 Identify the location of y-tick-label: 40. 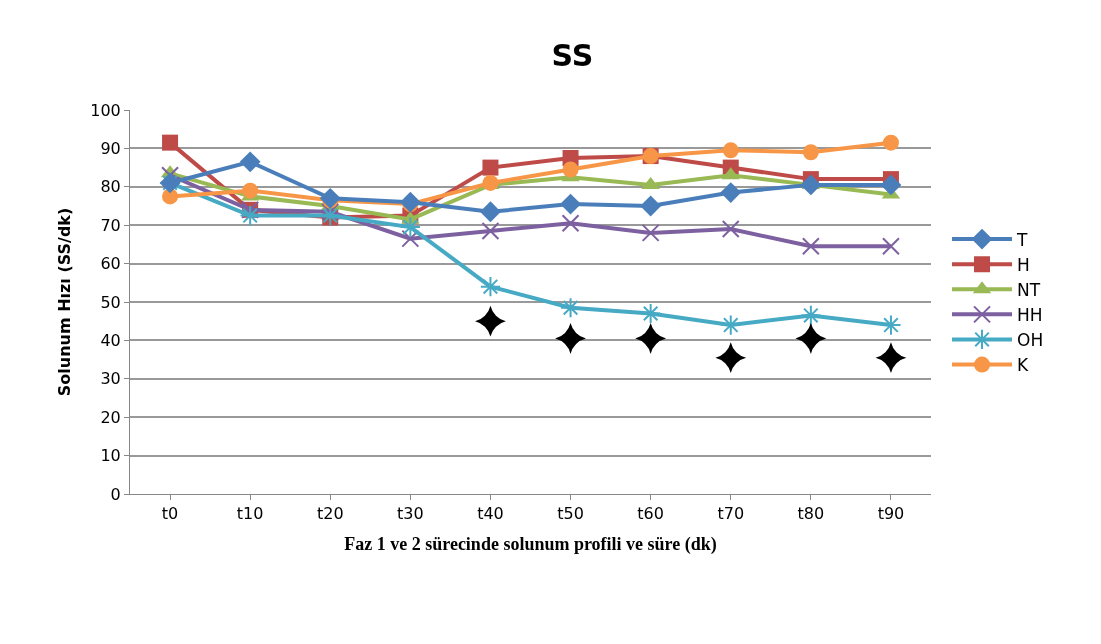
(110, 340).